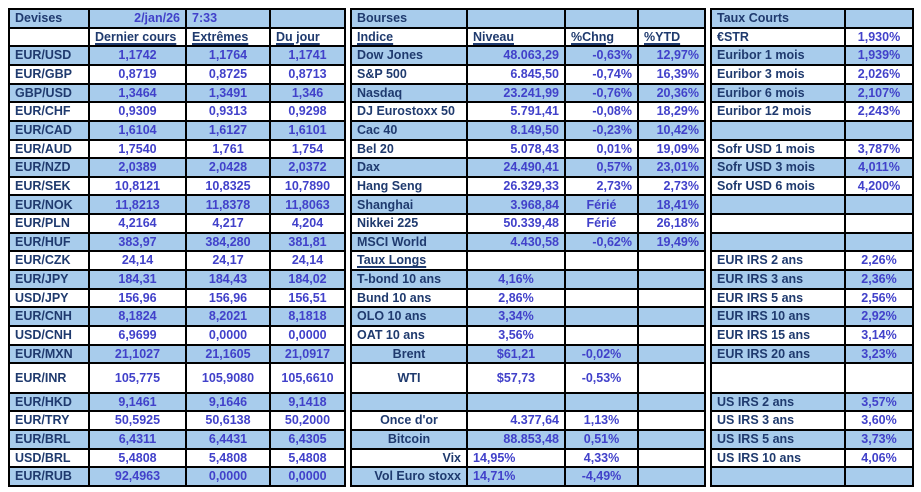 The height and width of the screenshot is (492, 921). What do you see at coordinates (410, 187) in the screenshot?
I see `index-name-cell: Hang Seng` at bounding box center [410, 187].